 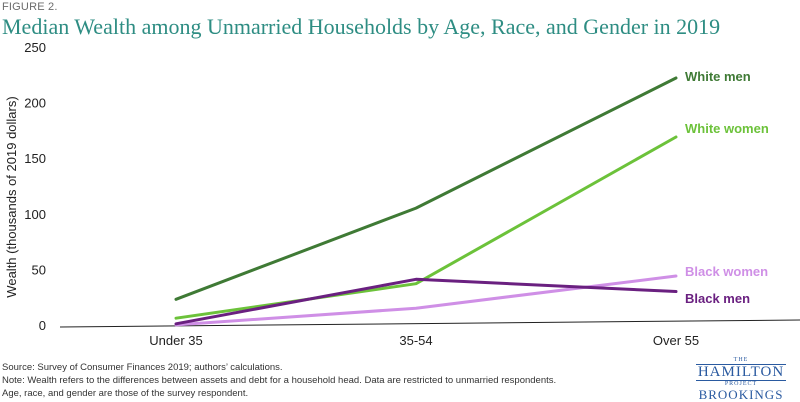 I want to click on series-label-black-men: Black men, so click(x=717, y=298).